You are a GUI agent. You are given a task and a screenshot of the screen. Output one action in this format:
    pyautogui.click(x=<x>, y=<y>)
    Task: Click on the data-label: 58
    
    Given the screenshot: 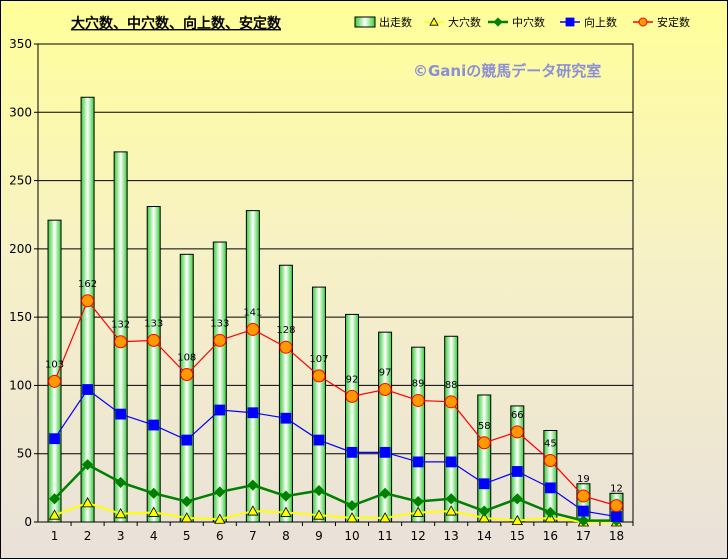 What is the action you would take?
    pyautogui.click(x=484, y=426)
    